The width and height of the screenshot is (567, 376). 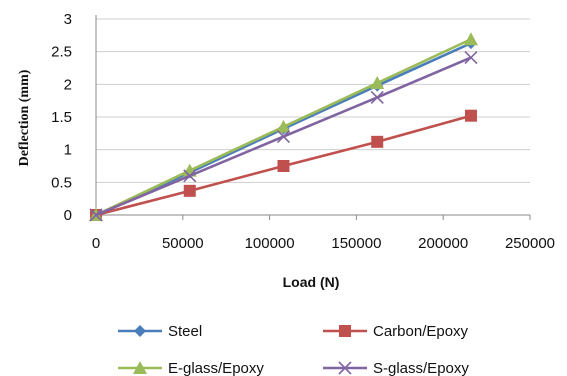 What do you see at coordinates (185, 331) in the screenshot?
I see `legend-label: Steel` at bounding box center [185, 331].